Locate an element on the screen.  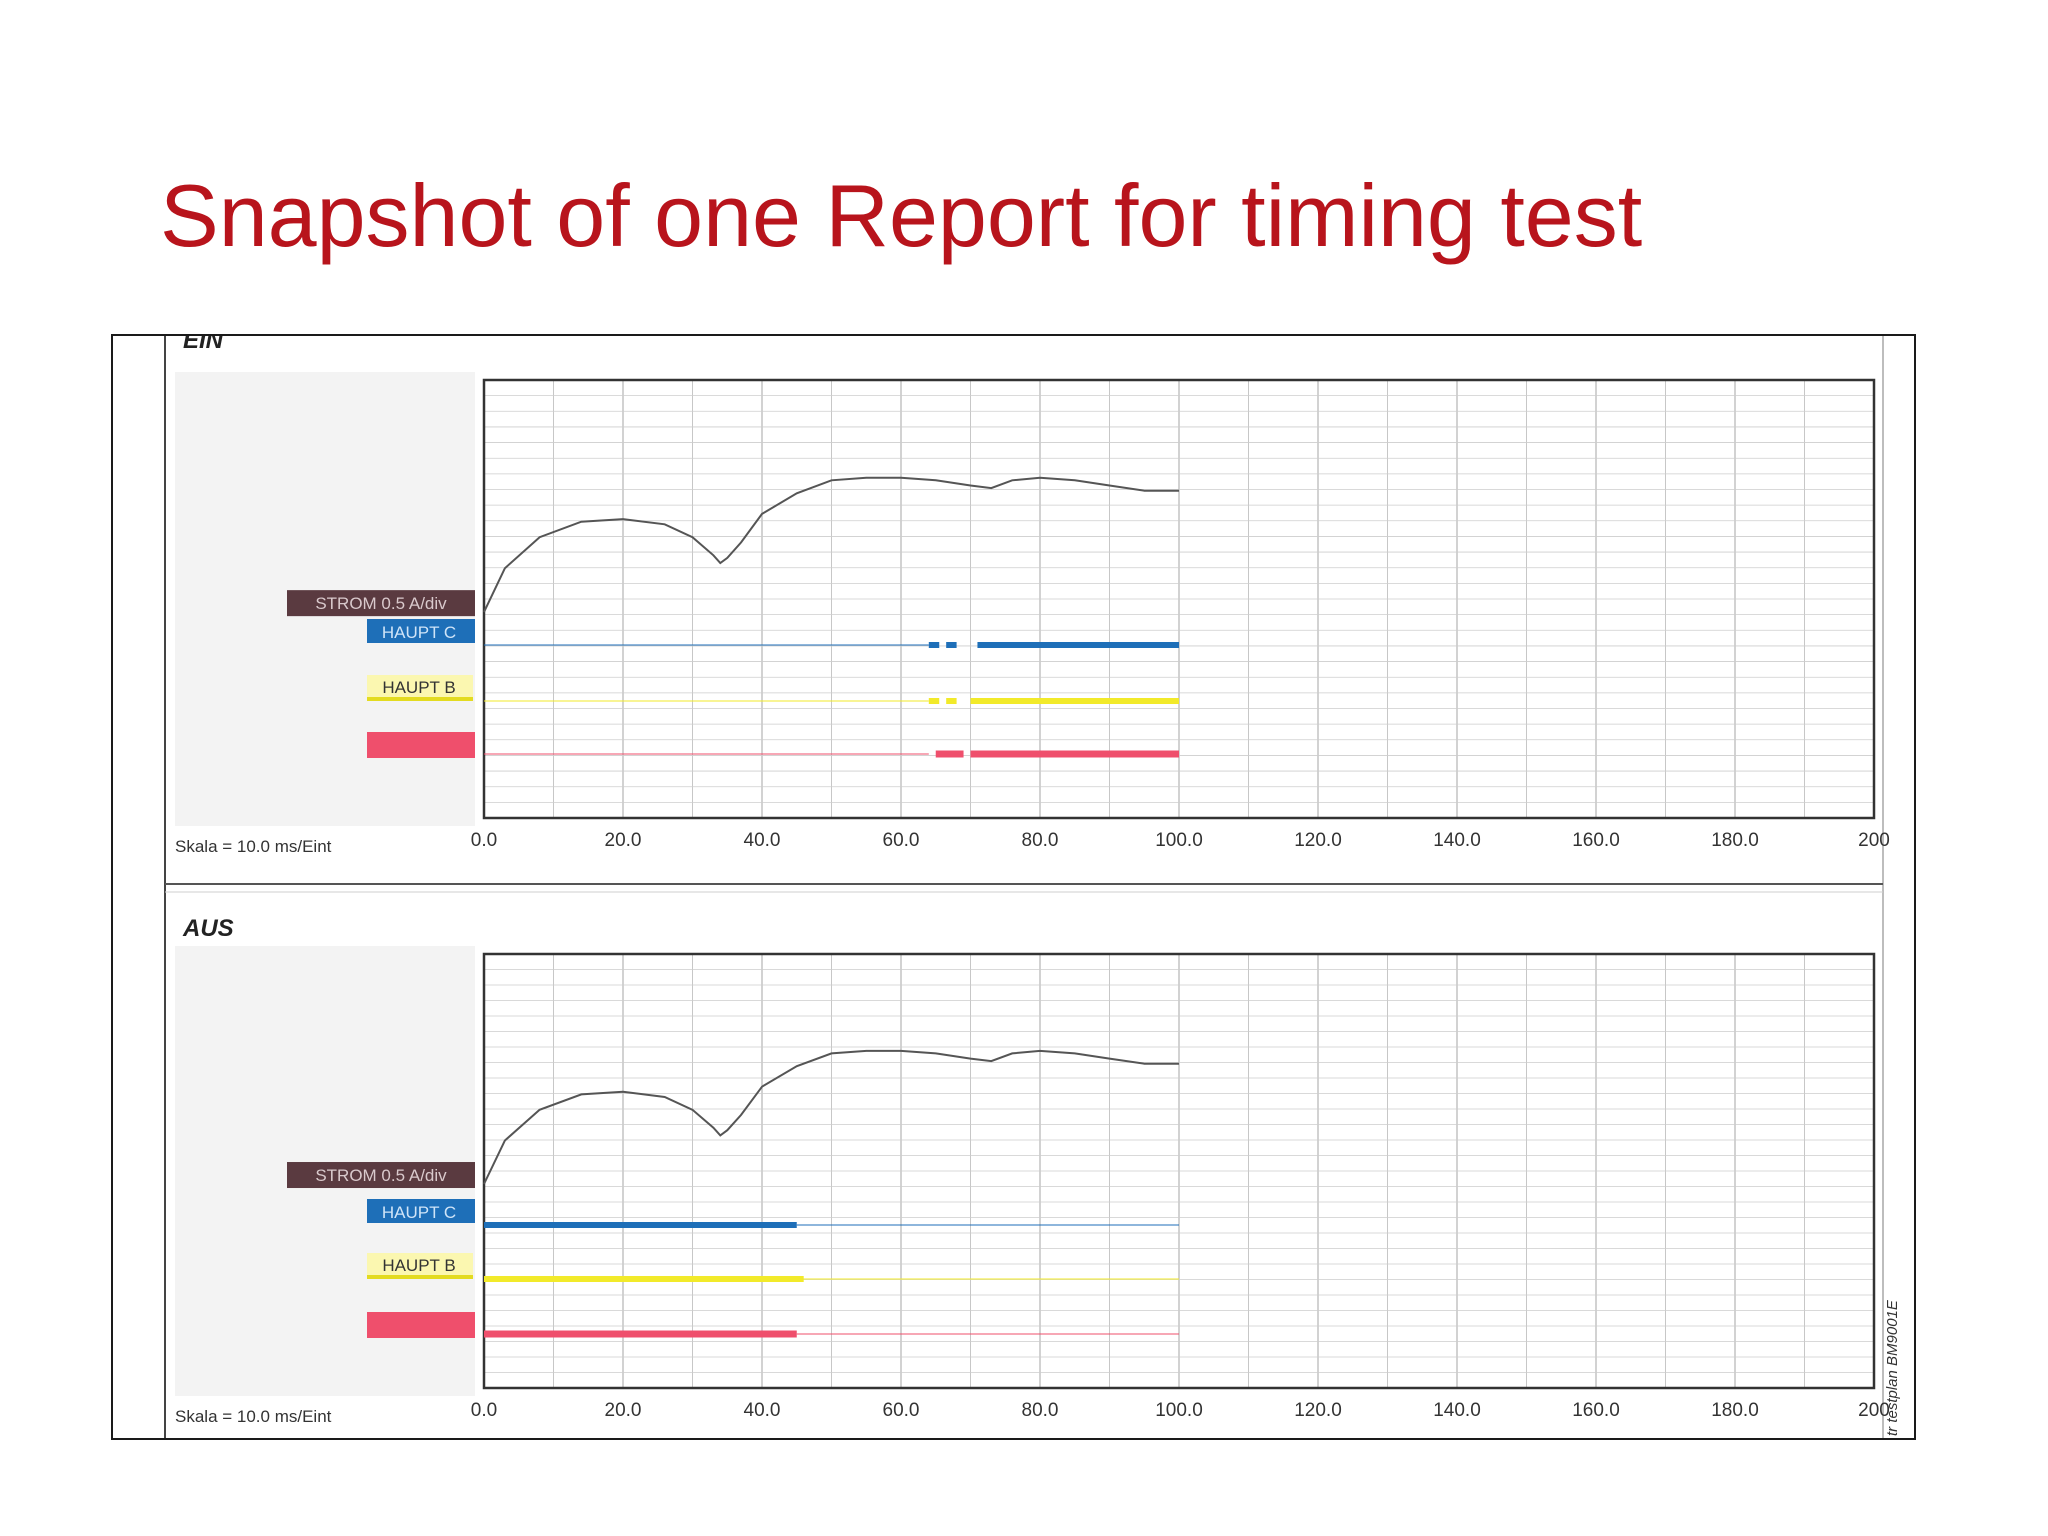
slide-title: Snapshot of one Report for timing test is located at coordinates (901, 215).